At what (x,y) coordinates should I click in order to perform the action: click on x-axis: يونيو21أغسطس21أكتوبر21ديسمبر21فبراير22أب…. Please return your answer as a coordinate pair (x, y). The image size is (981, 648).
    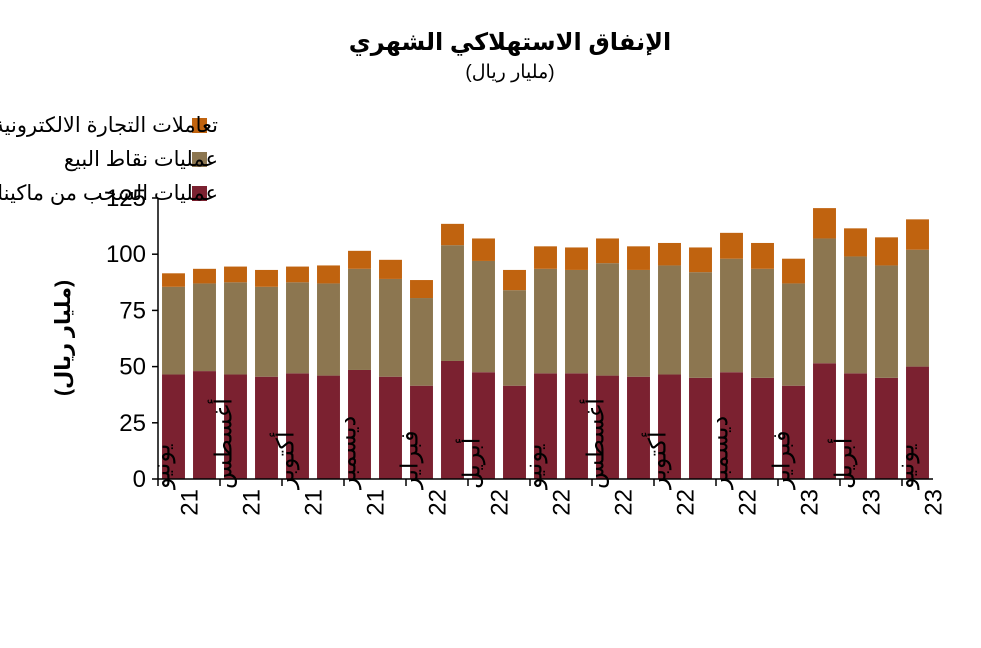
    Looking at the image, I should click on (548, 457).